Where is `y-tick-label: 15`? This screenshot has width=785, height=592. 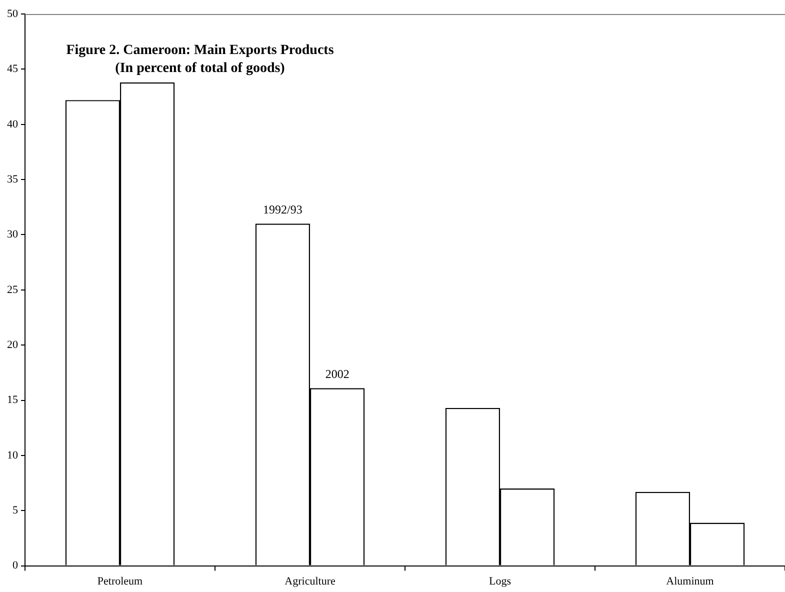
y-tick-label: 15 is located at coordinates (12, 400).